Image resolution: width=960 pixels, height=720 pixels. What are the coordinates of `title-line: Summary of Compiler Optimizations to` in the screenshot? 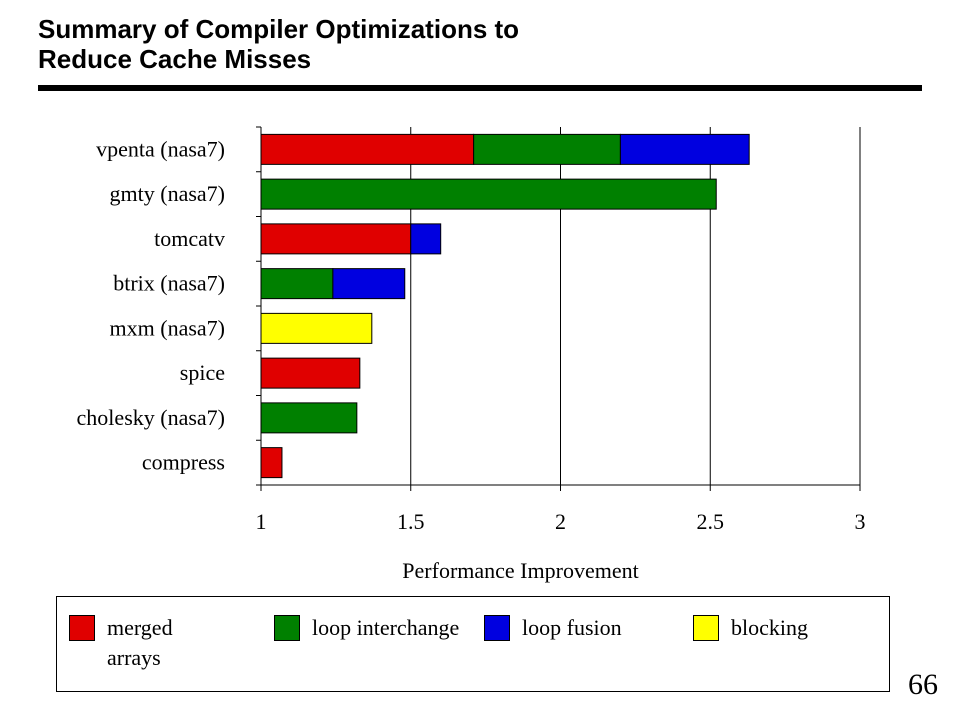 It's located at (279, 29).